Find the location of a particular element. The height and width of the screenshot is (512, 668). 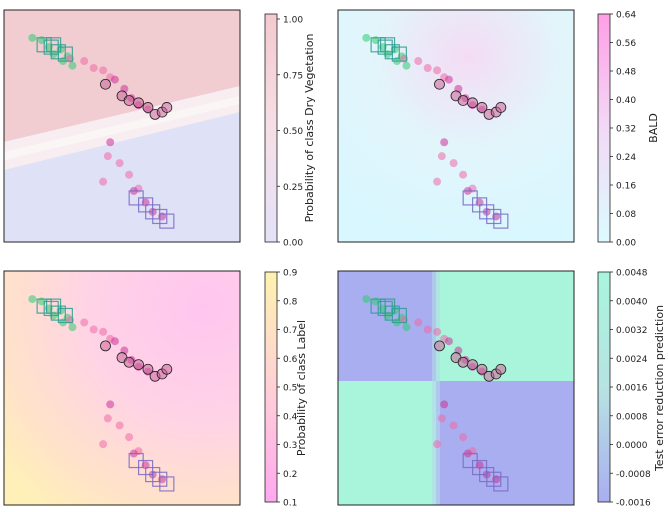

colorbar-tick-label: 0.6 is located at coordinates (290, 360).